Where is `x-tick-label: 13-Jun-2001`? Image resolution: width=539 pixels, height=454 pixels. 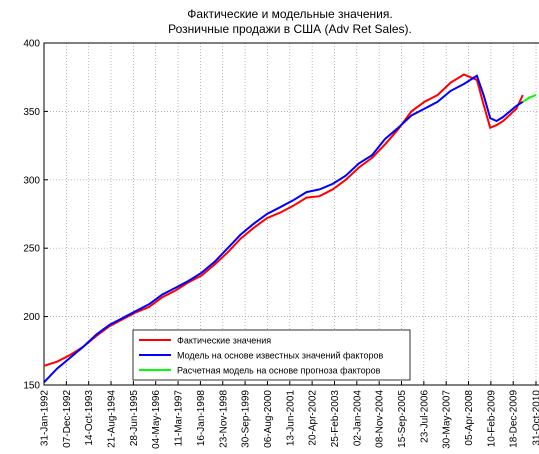 x-tick-label: 13-Jun-2001 is located at coordinates (290, 418).